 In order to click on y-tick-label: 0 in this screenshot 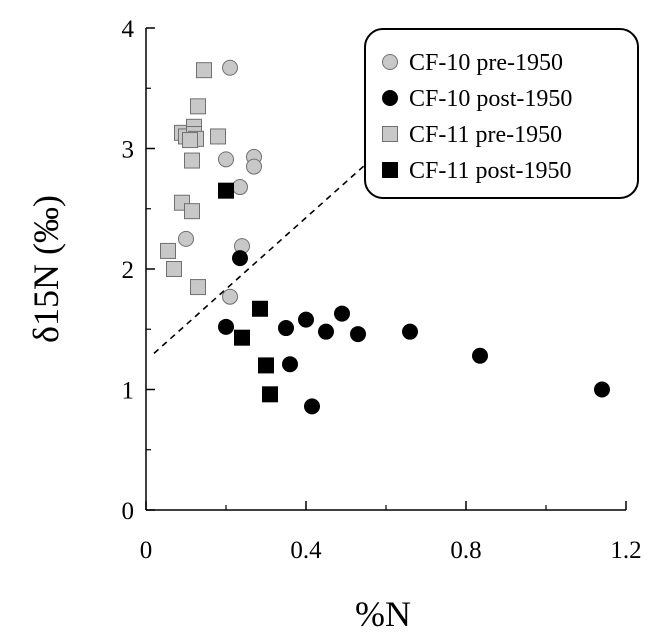, I will do `click(128, 511)`.